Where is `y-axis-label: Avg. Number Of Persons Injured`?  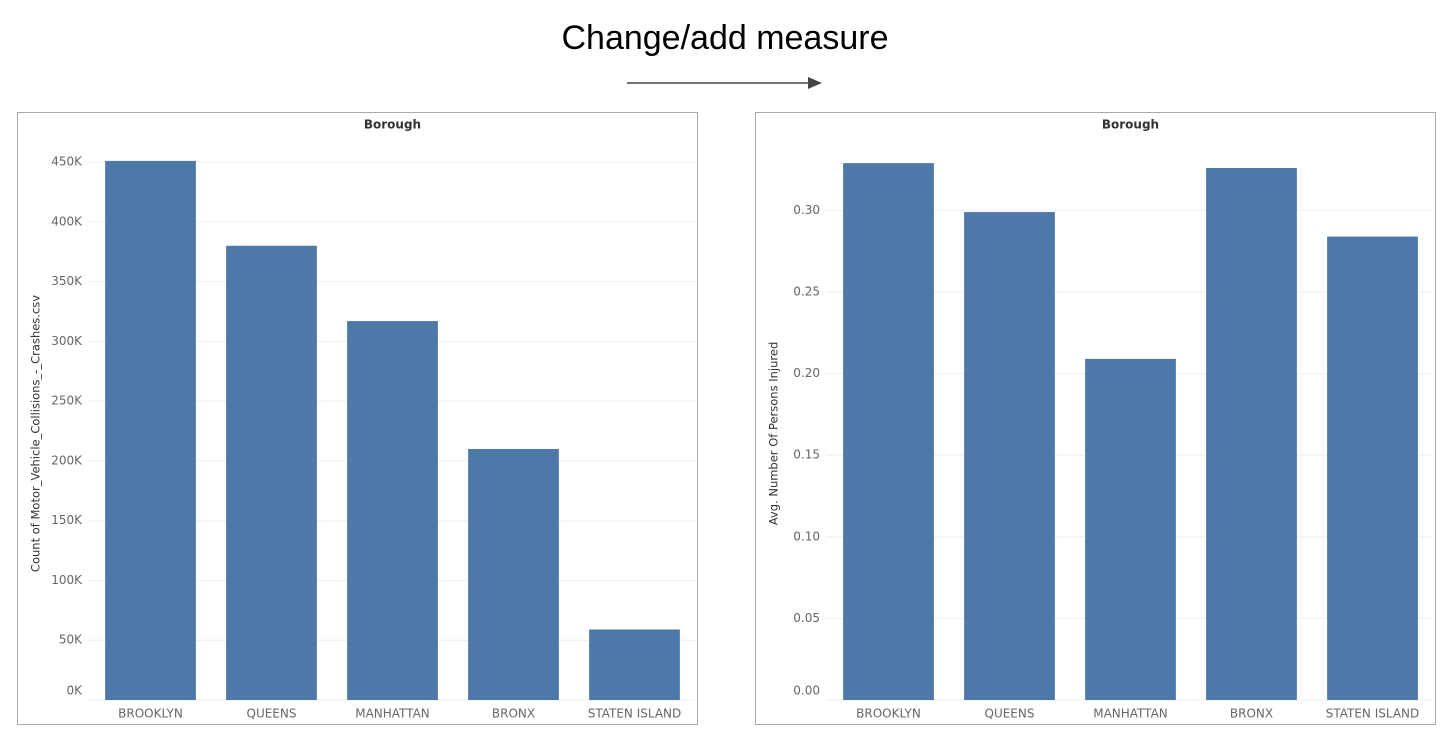 y-axis-label: Avg. Number Of Persons Injured is located at coordinates (774, 434).